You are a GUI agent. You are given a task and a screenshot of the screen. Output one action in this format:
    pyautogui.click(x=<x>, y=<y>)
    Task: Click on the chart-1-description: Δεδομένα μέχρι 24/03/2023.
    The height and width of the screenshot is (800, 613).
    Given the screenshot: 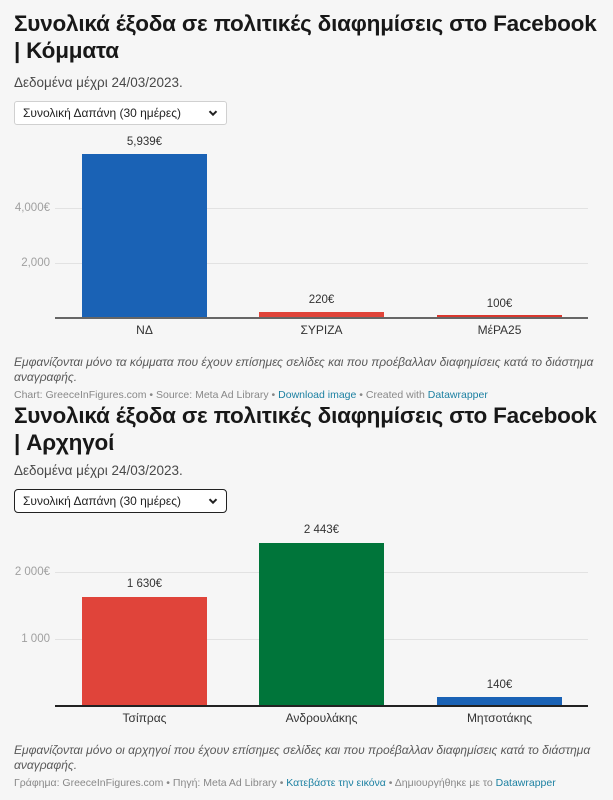 What is the action you would take?
    pyautogui.click(x=98, y=82)
    